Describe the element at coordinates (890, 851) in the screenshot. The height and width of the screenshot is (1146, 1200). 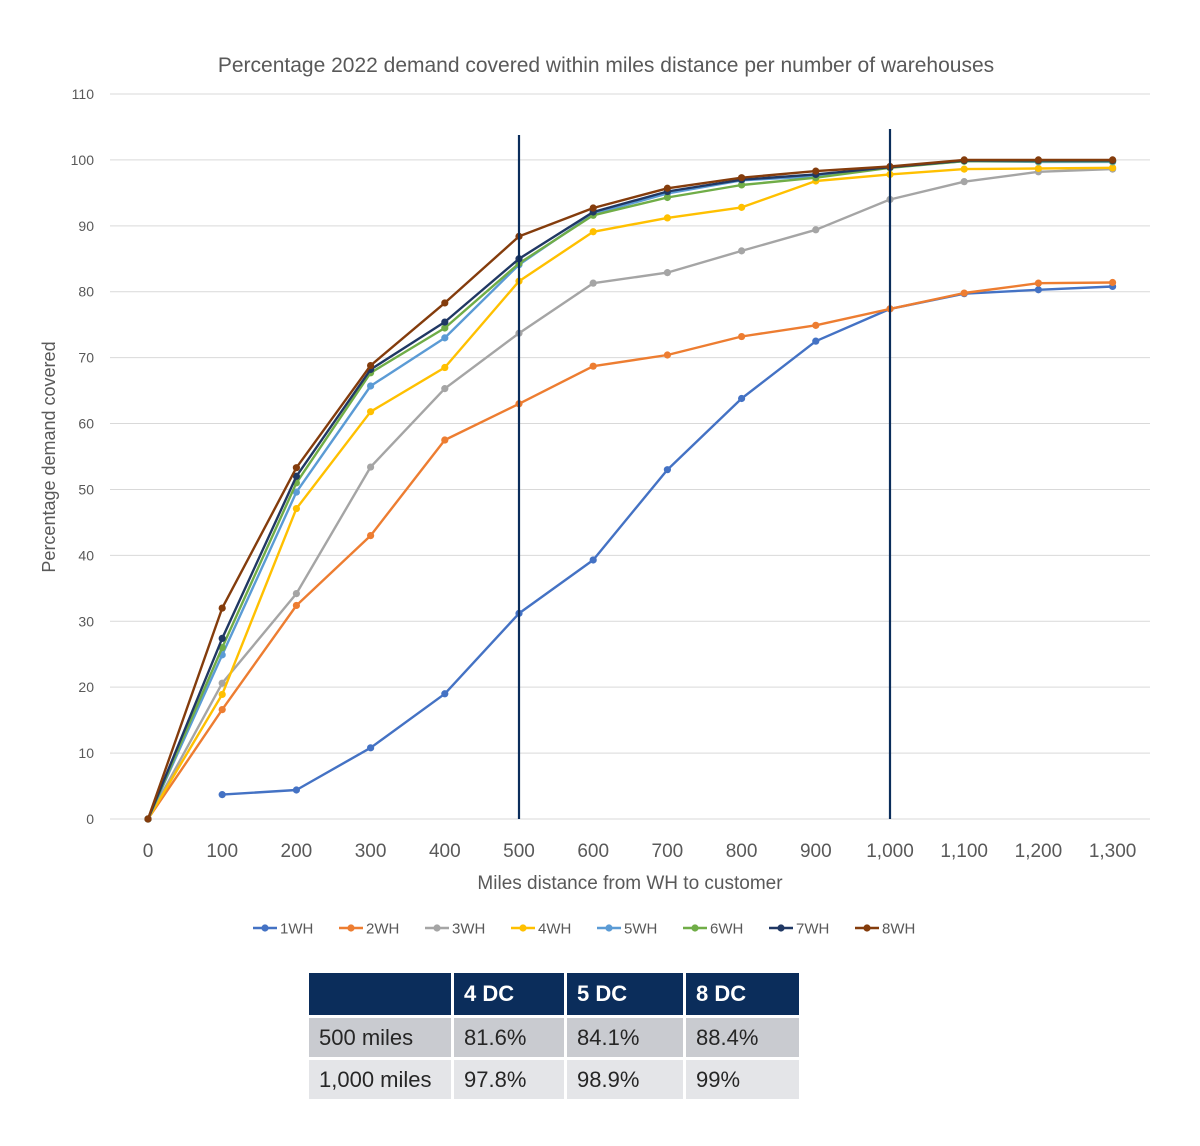
I see `x-tick-label: 1,000` at that location.